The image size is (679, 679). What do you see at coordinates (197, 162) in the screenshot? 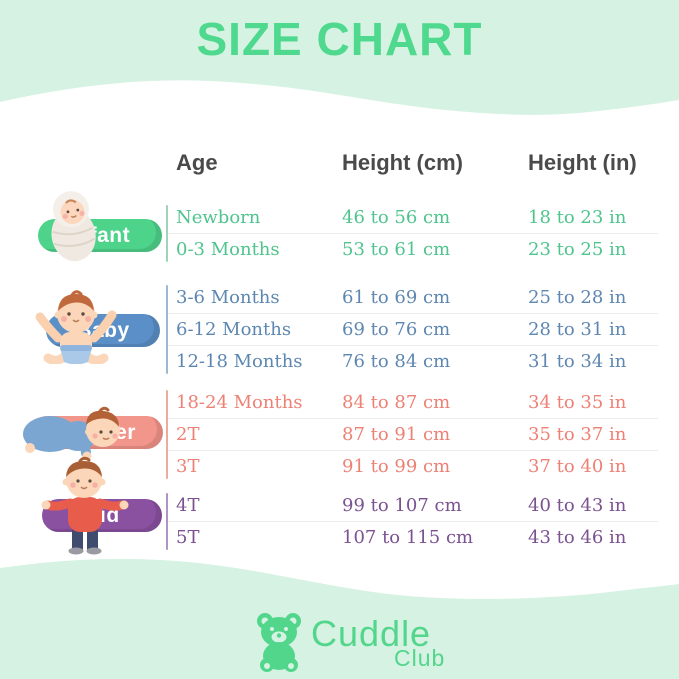
I see `column-header-age: Age` at bounding box center [197, 162].